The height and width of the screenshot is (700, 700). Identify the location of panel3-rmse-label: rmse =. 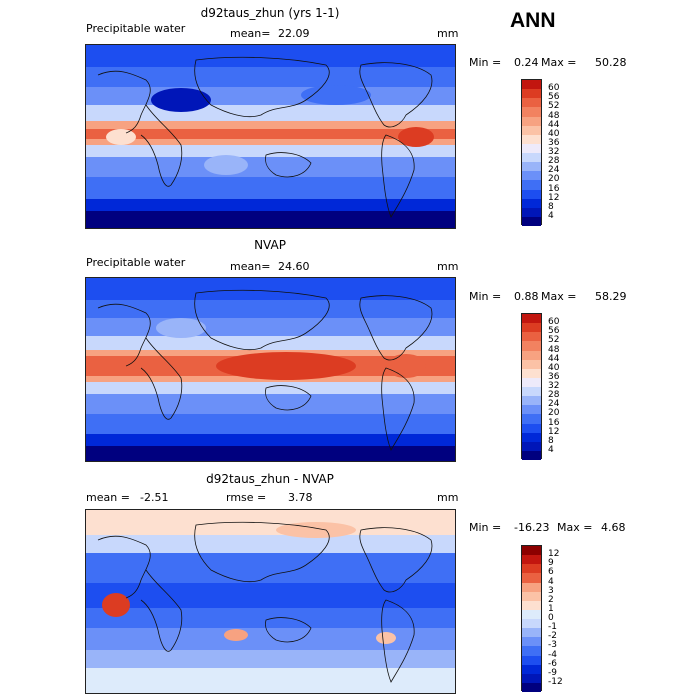
(246, 497).